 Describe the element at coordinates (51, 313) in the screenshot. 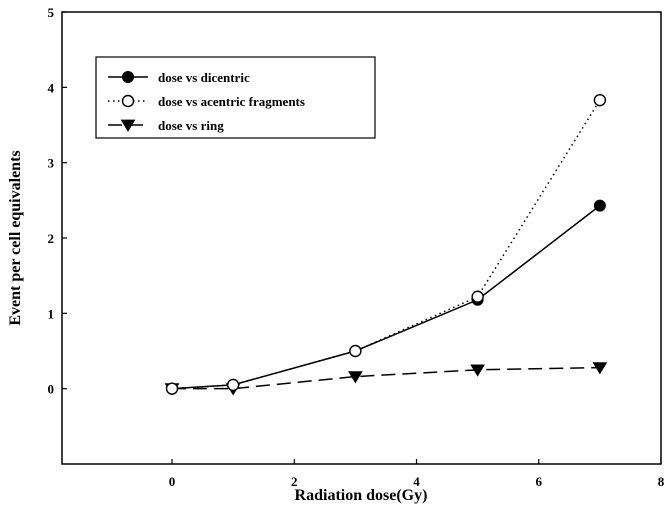

I see `y-tick-label: 1` at that location.